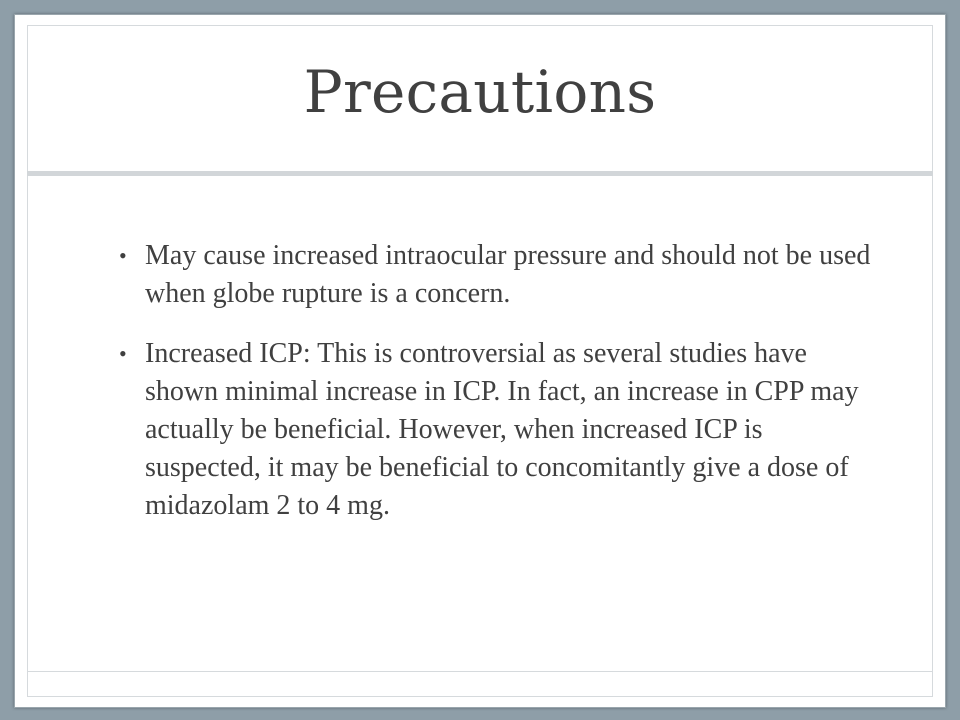 Image resolution: width=960 pixels, height=720 pixels. I want to click on title-divider, so click(480, 173).